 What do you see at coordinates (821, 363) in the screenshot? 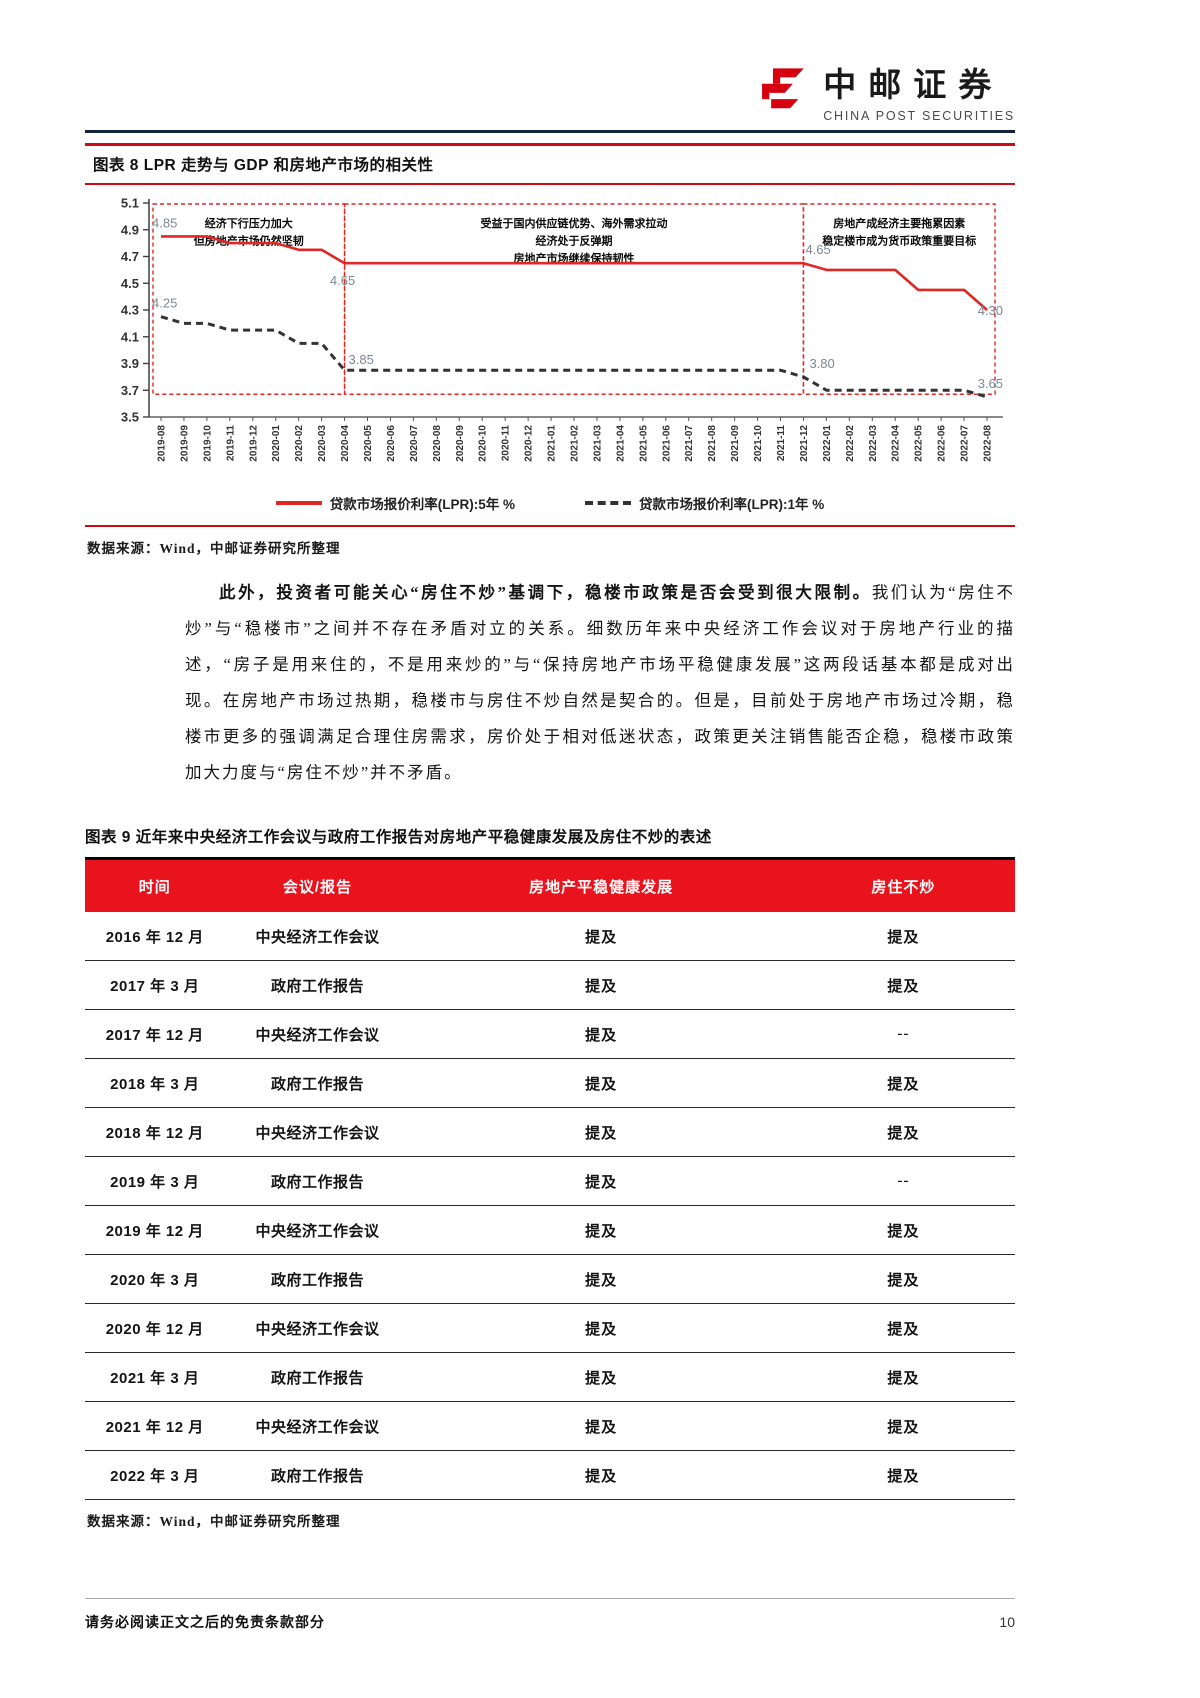
I see `svg-text: 3.80` at bounding box center [821, 363].